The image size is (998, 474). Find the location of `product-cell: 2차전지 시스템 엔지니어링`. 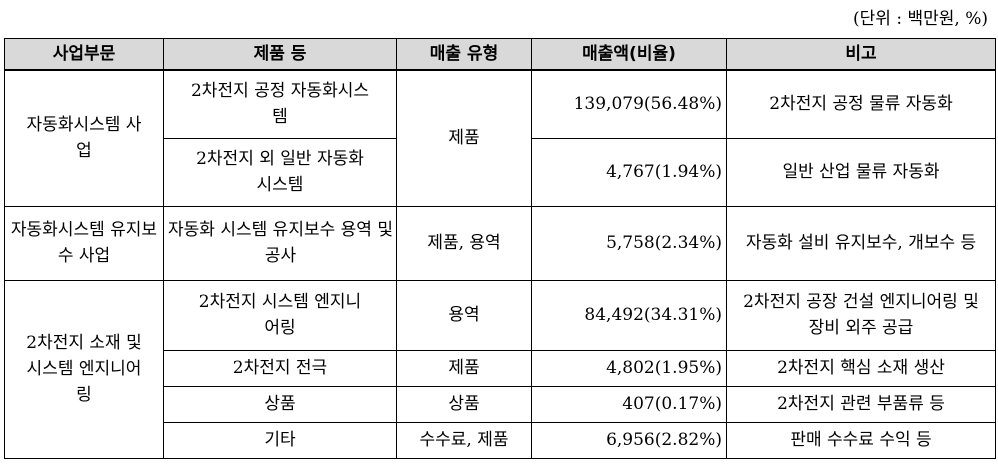

product-cell: 2차전지 시스템 엔지니어링 is located at coordinates (280, 315).